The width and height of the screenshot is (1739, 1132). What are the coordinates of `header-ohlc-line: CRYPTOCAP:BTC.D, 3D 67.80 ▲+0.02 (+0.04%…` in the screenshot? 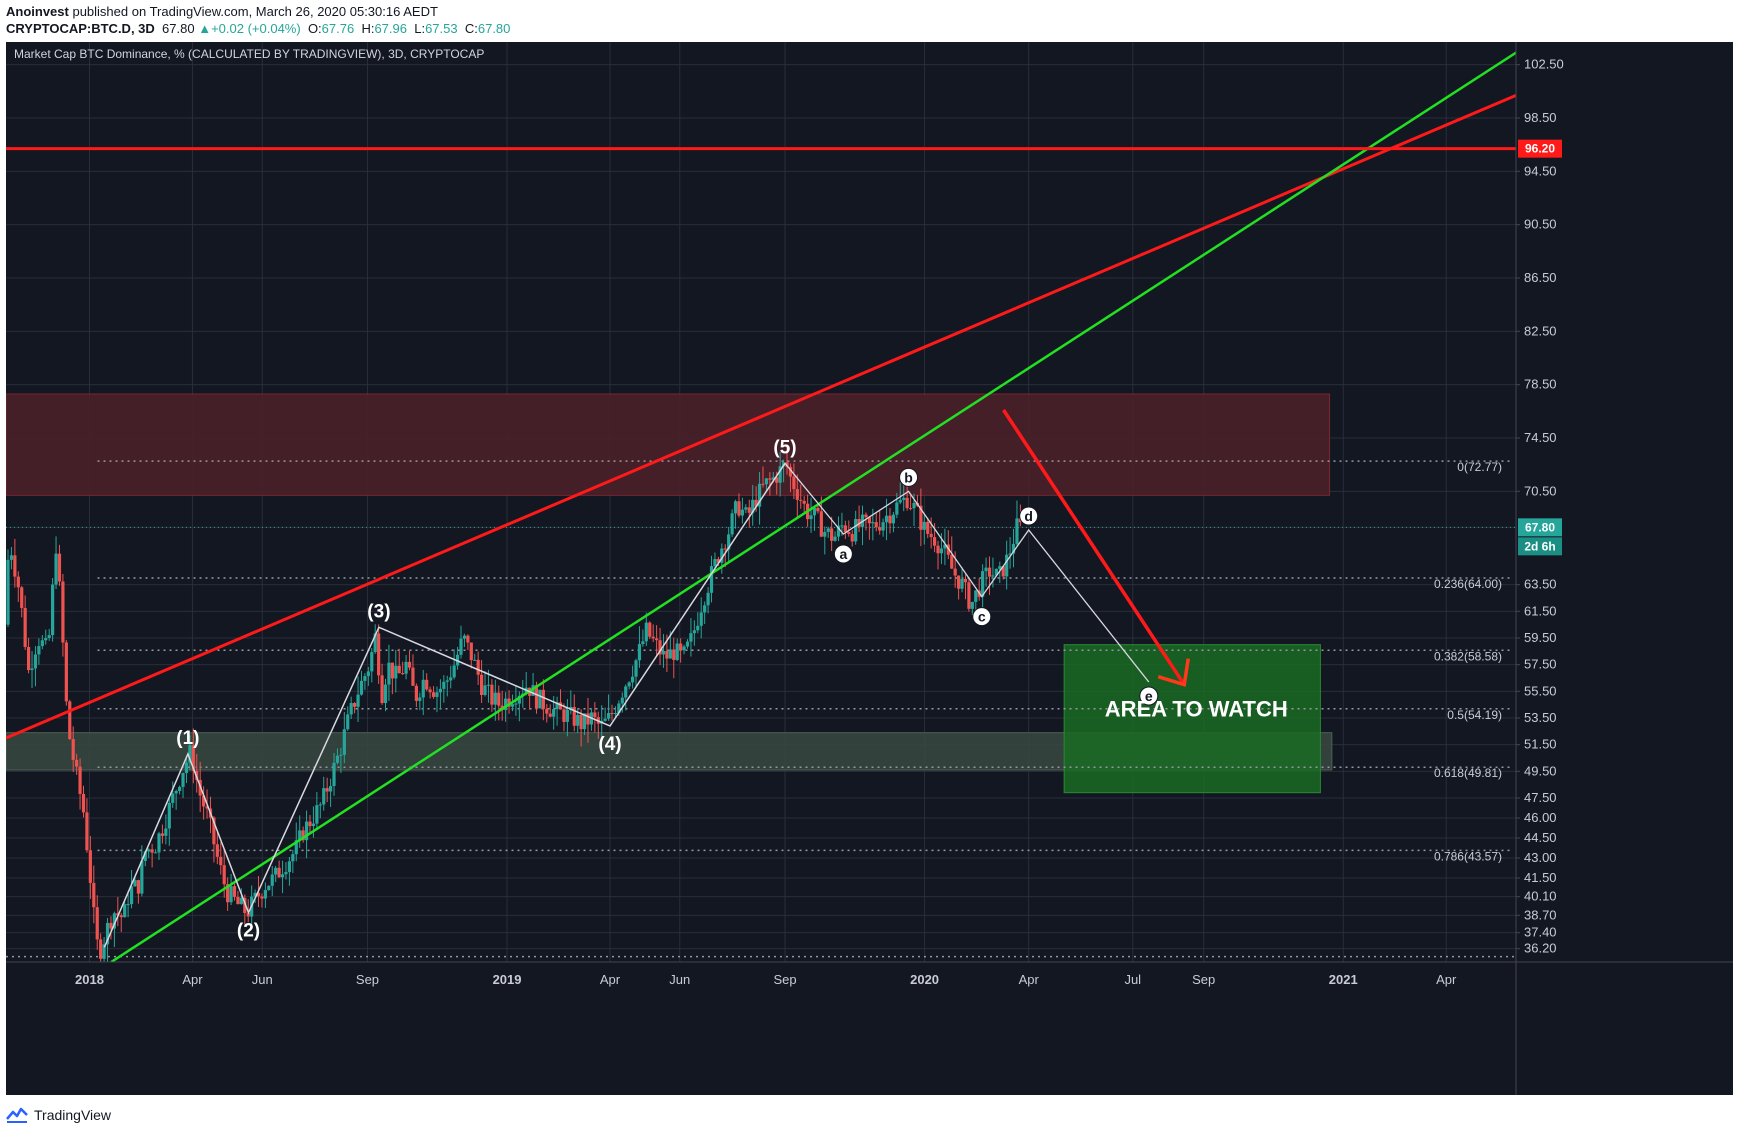 It's located at (258, 29).